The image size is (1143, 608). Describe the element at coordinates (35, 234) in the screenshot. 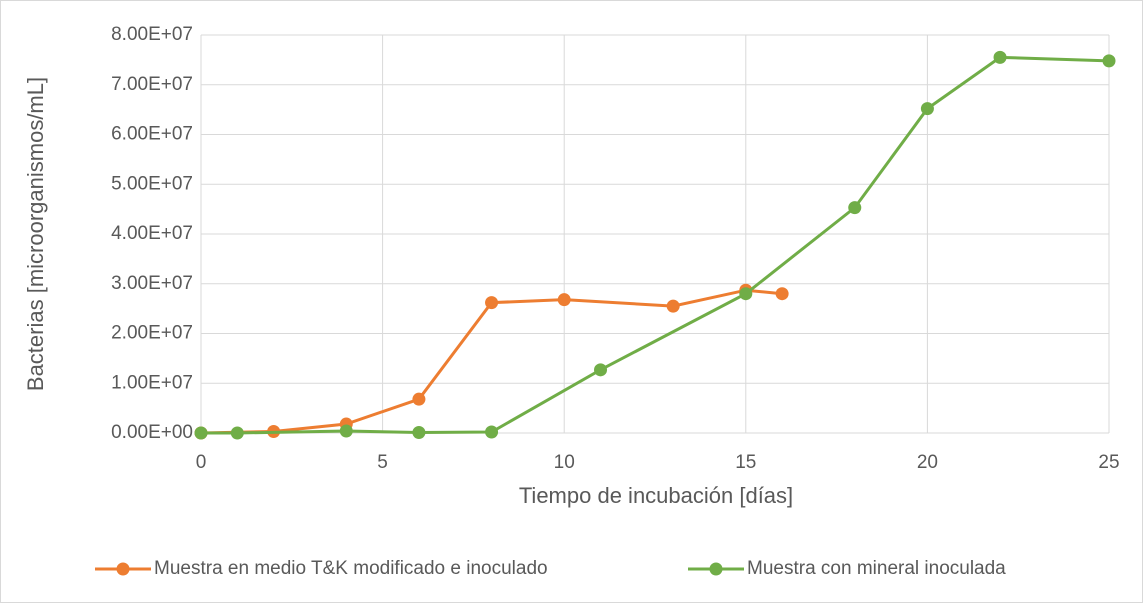

I see `y-axis-title: Bacterias [microorganismos/mL]` at that location.